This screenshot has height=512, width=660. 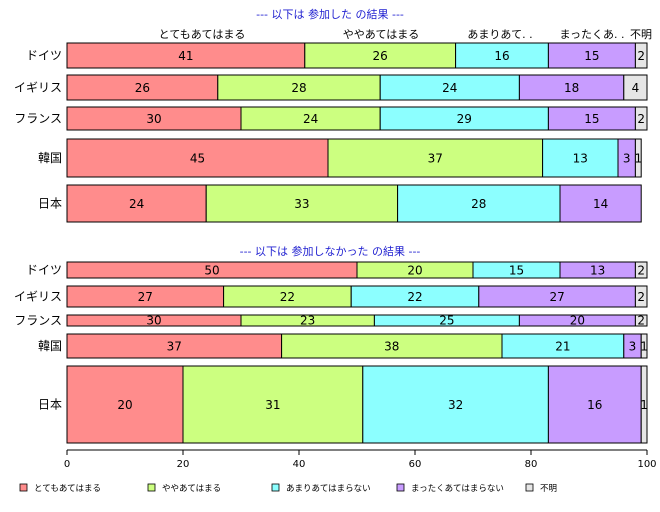 What do you see at coordinates (191, 489) in the screenshot?
I see `legend-label: ややあてはまる` at bounding box center [191, 489].